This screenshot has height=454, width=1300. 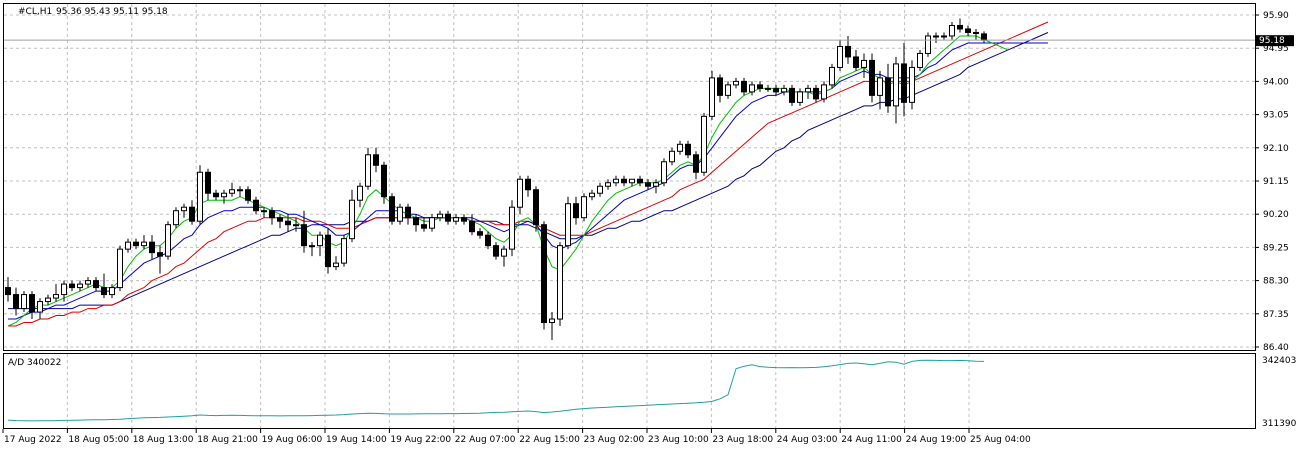 What do you see at coordinates (34, 363) in the screenshot?
I see `indicator-label: A/D 340022` at bounding box center [34, 363].